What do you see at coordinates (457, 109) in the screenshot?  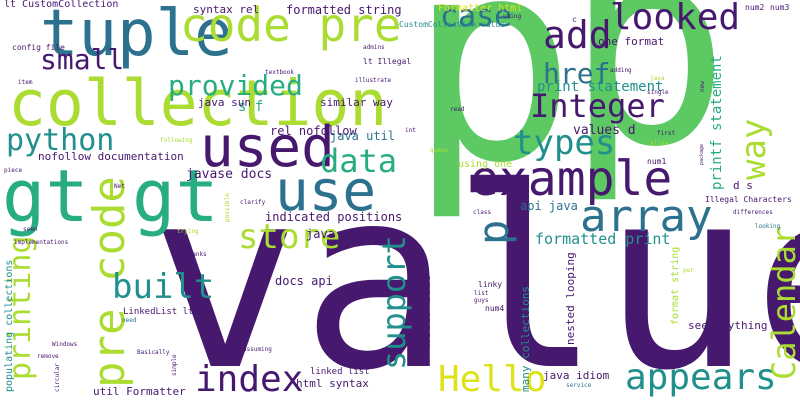 I see `word-read: read` at bounding box center [457, 109].